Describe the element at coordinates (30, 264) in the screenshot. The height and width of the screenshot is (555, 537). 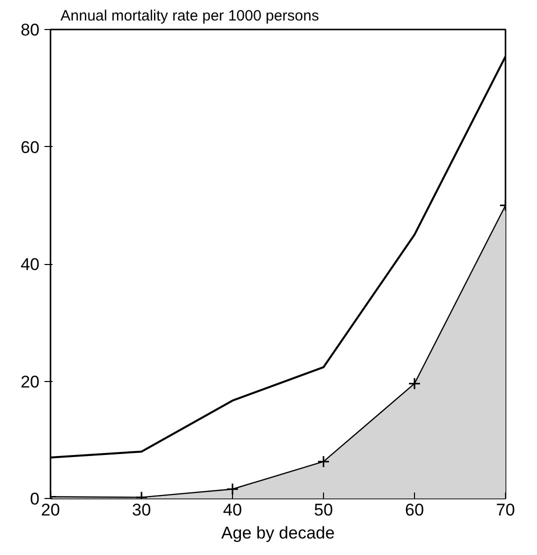
I see `y-tick-label: 40` at that location.